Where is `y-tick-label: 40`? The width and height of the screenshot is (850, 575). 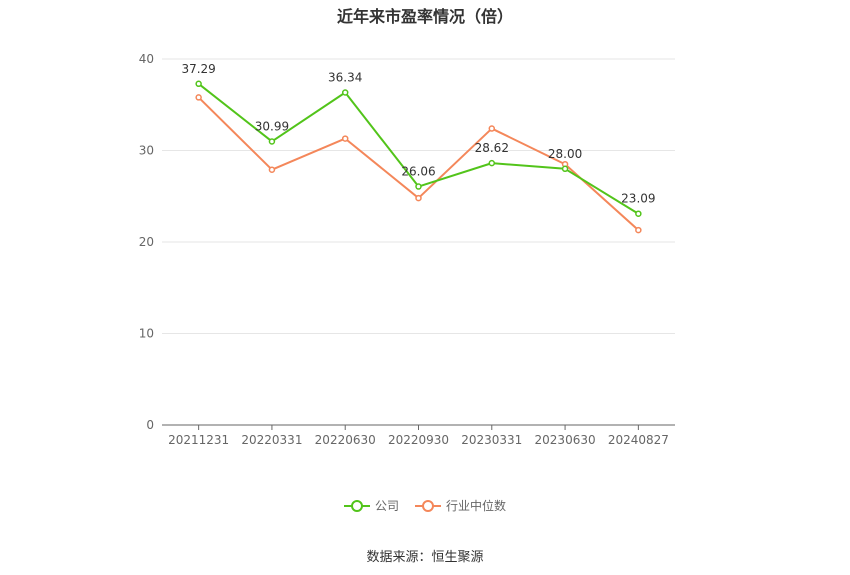 y-tick-label: 40 is located at coordinates (146, 59).